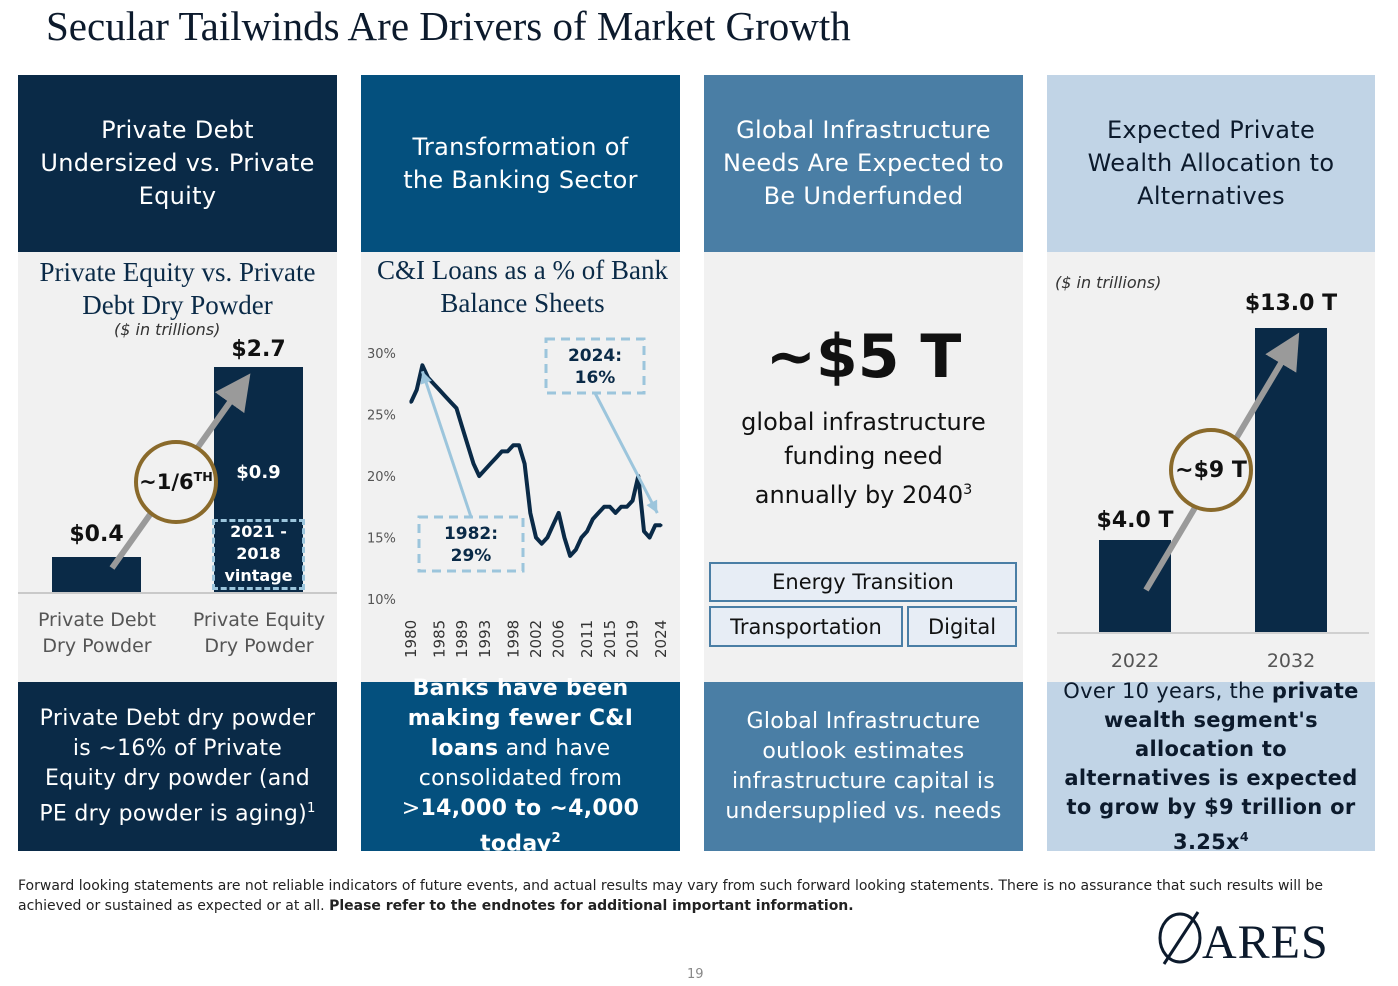 The image size is (1398, 986). Describe the element at coordinates (176, 481) in the screenshot. I see `ratio-label: ~1/6TH` at that location.